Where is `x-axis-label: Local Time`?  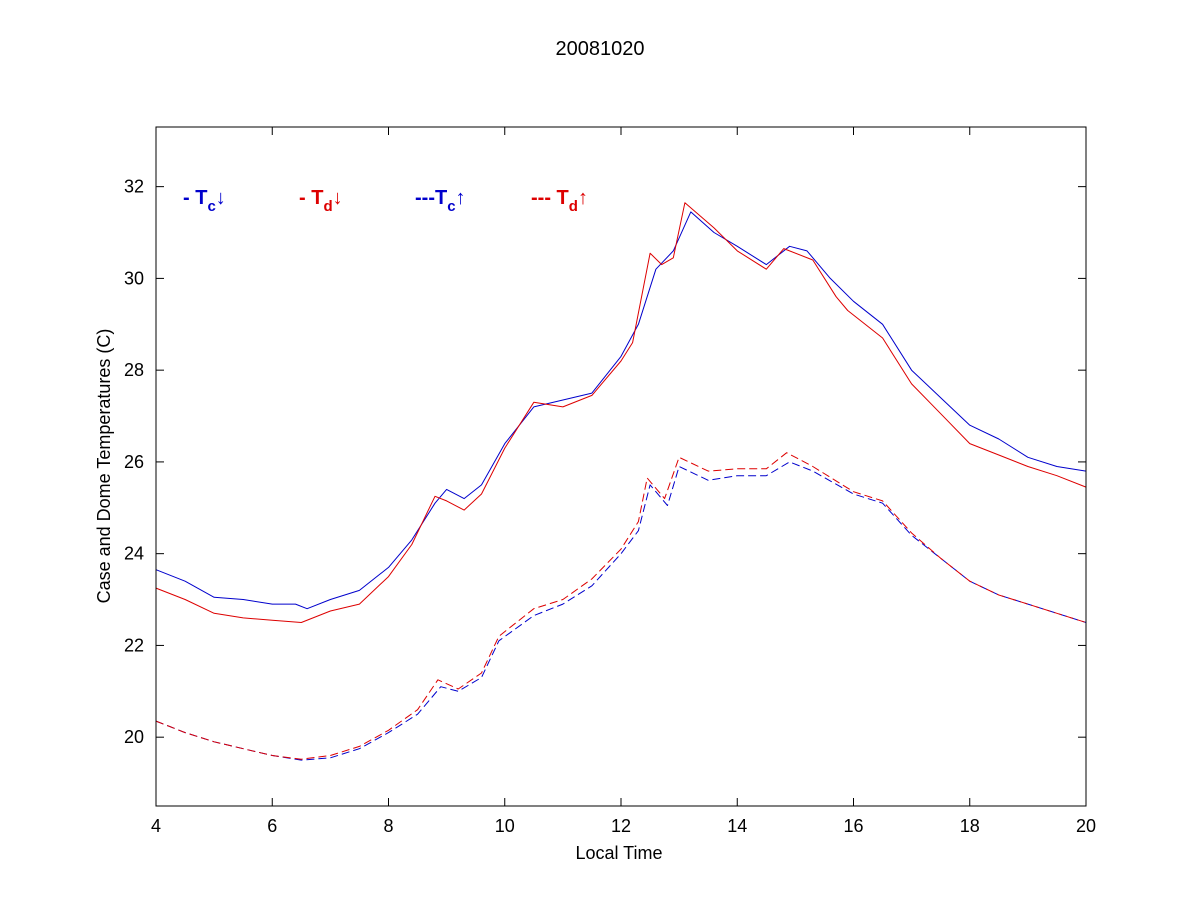
x-axis-label: Local Time is located at coordinates (618, 853).